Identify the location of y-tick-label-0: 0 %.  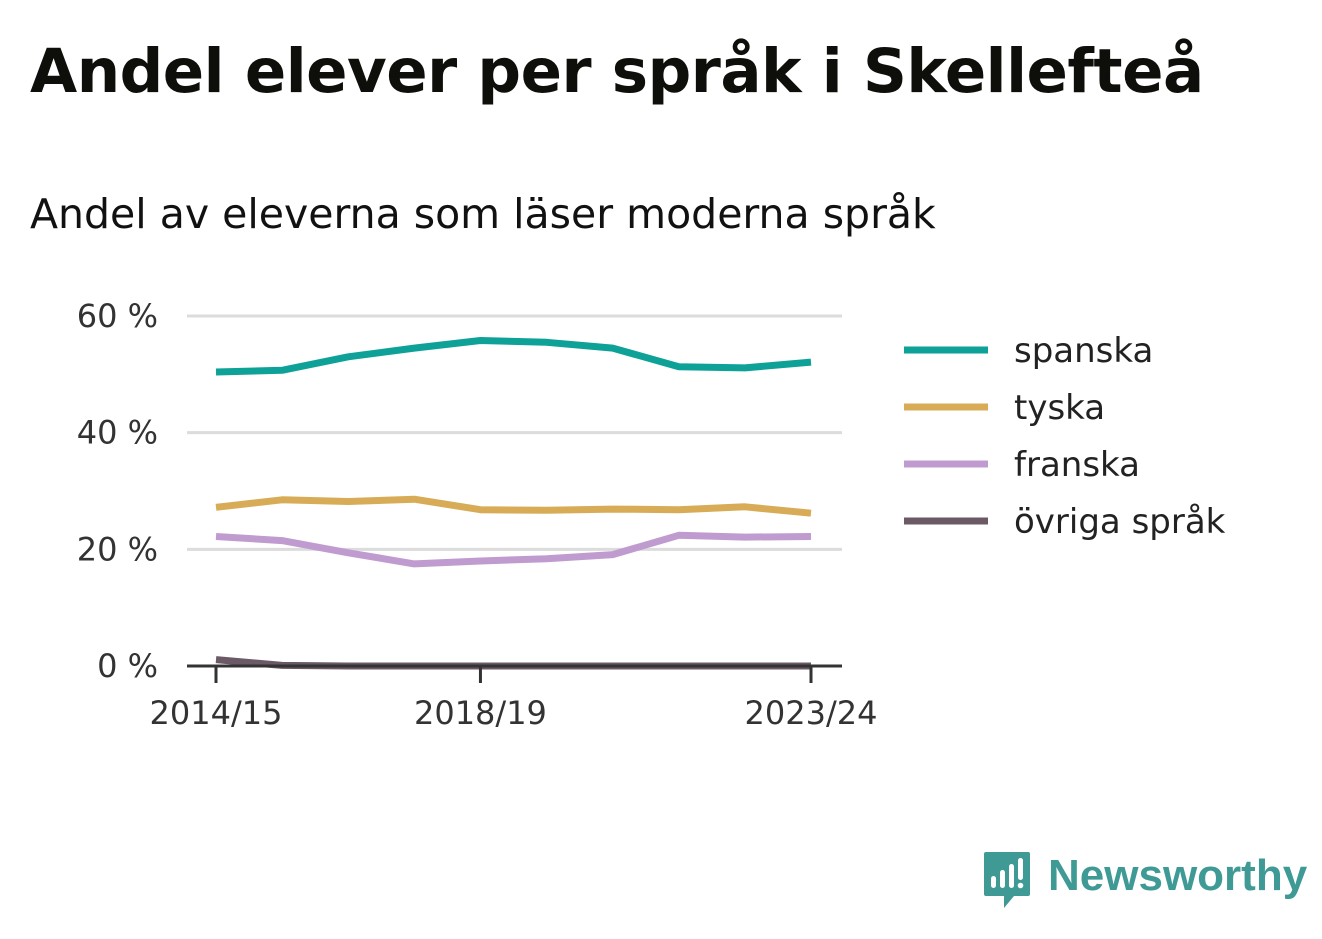
(127, 666).